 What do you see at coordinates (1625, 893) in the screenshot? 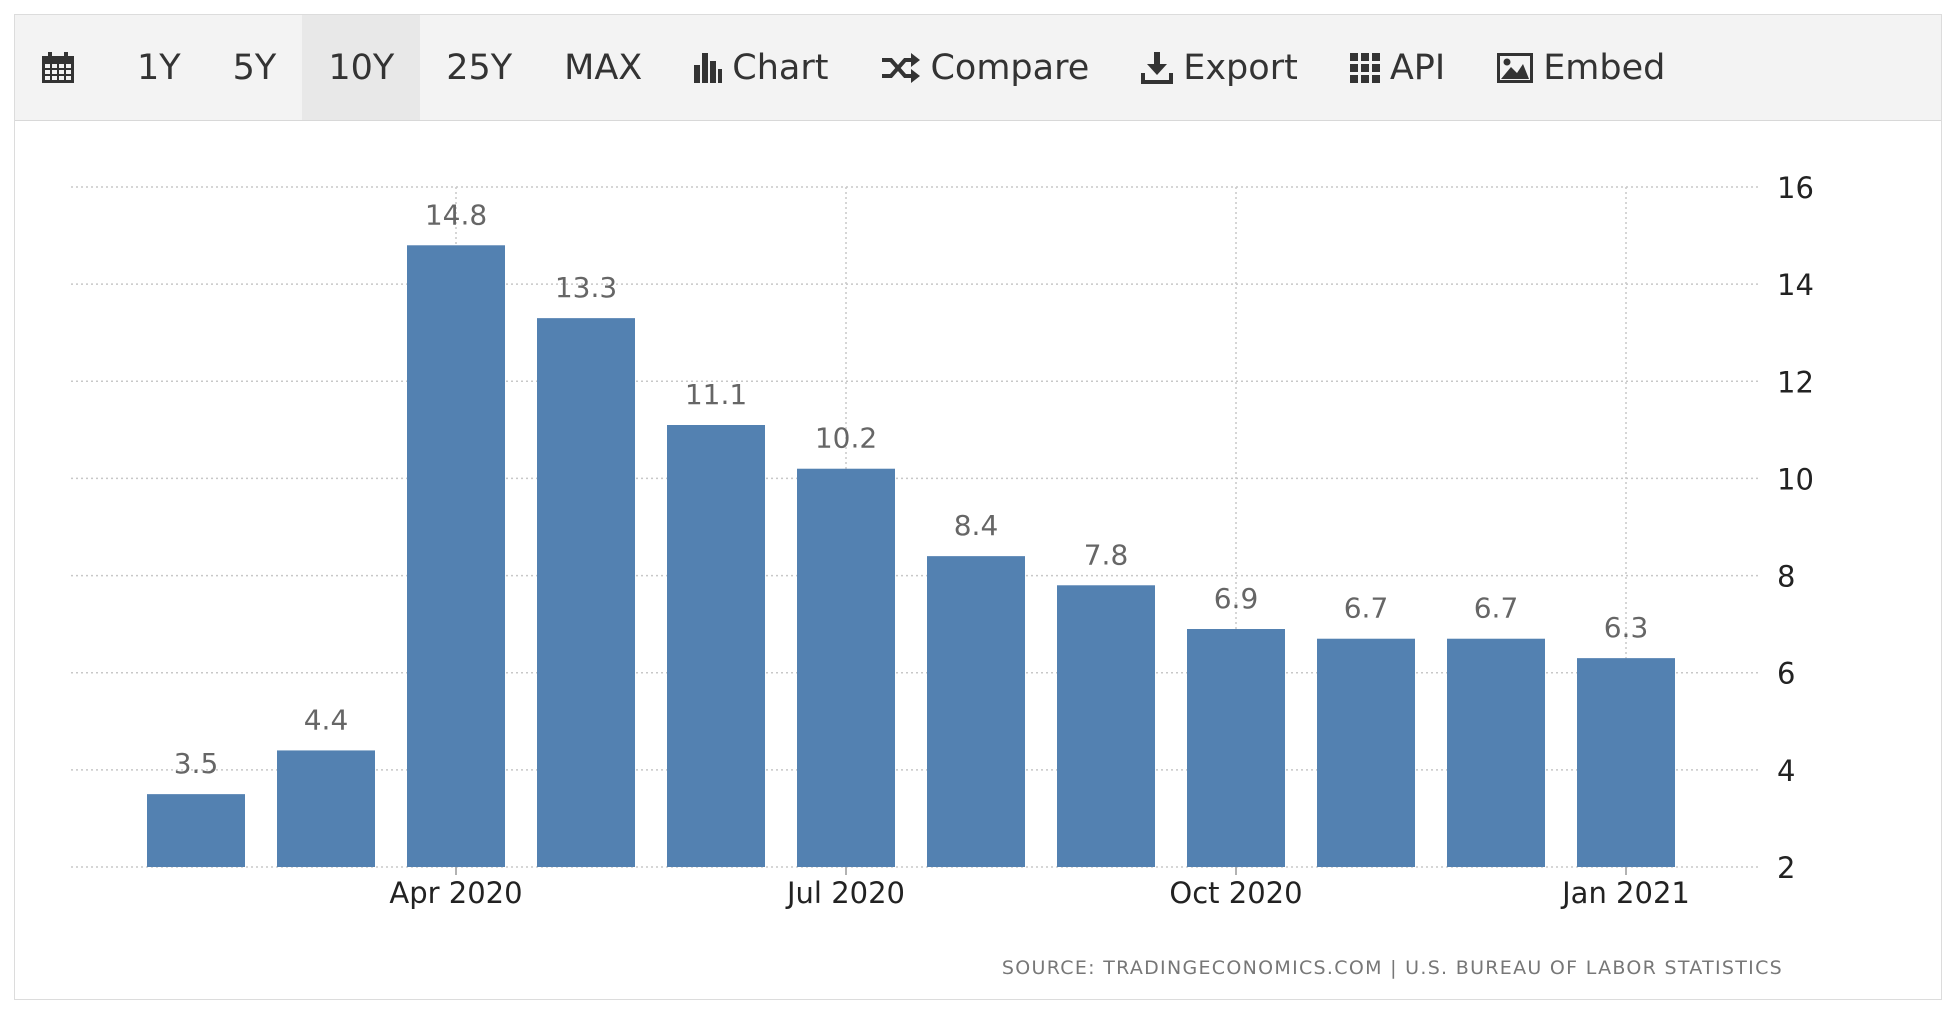
I see `x-tick-label: Jan 2021` at bounding box center [1625, 893].